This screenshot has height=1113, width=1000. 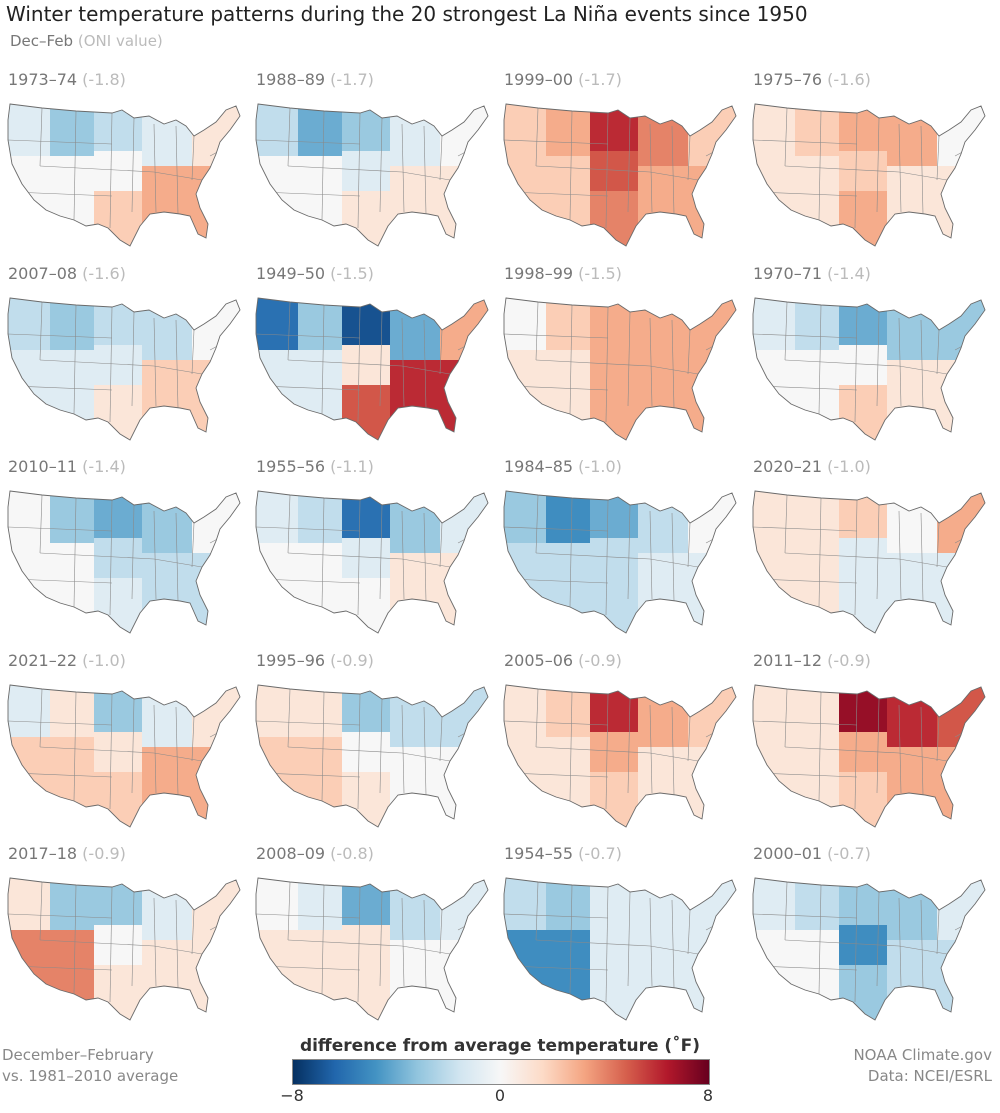 I want to click on map-panel: 1995–96 (-0.9), so click(x=374, y=748).